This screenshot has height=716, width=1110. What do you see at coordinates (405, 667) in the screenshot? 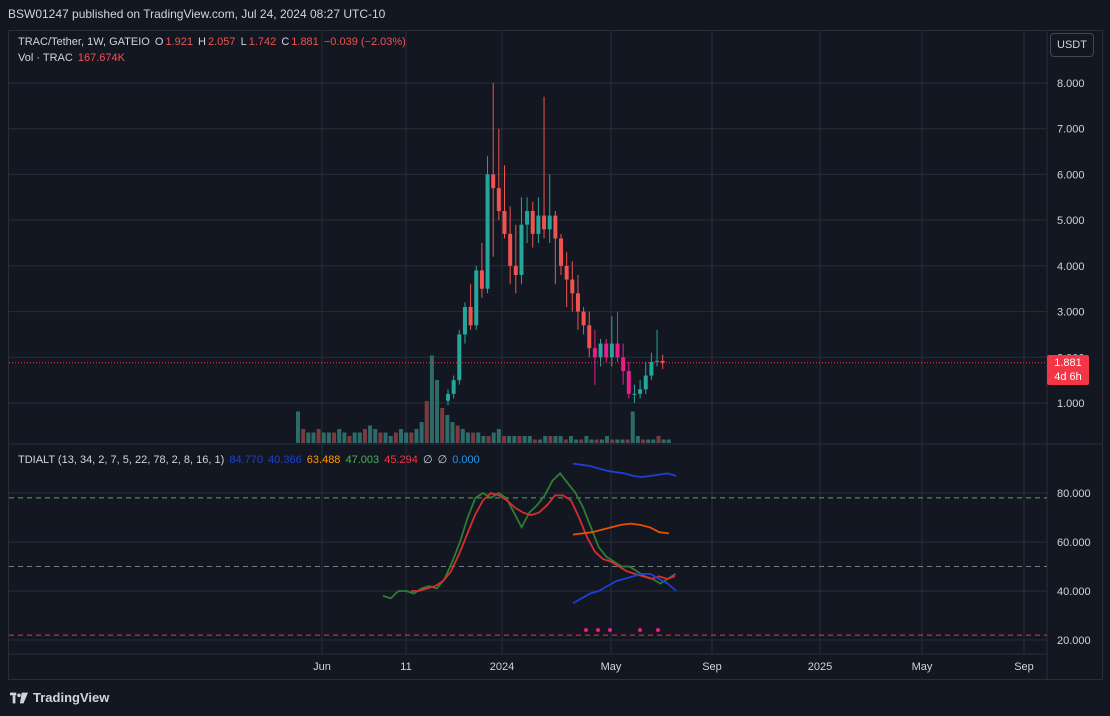
I see `time-tick-label: 11` at bounding box center [405, 667].